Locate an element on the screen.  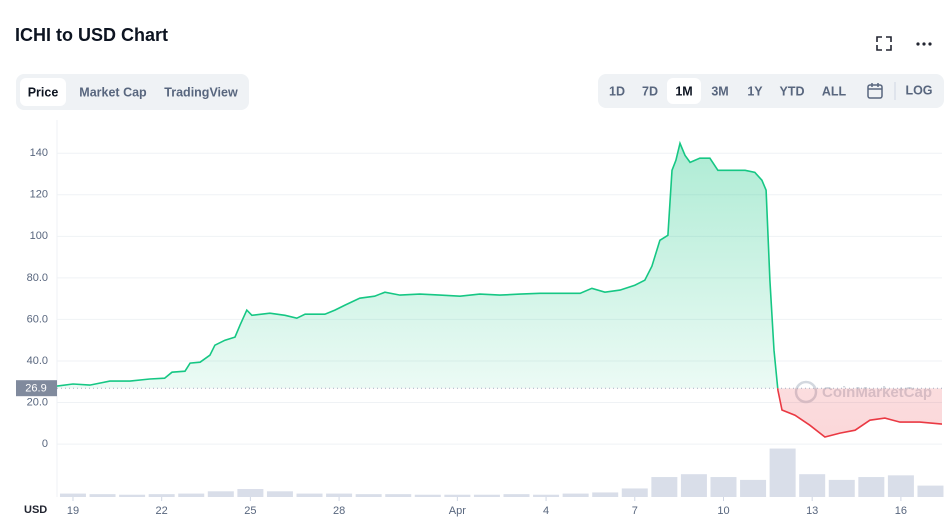
x-tick-label: 25 is located at coordinates (250, 511).